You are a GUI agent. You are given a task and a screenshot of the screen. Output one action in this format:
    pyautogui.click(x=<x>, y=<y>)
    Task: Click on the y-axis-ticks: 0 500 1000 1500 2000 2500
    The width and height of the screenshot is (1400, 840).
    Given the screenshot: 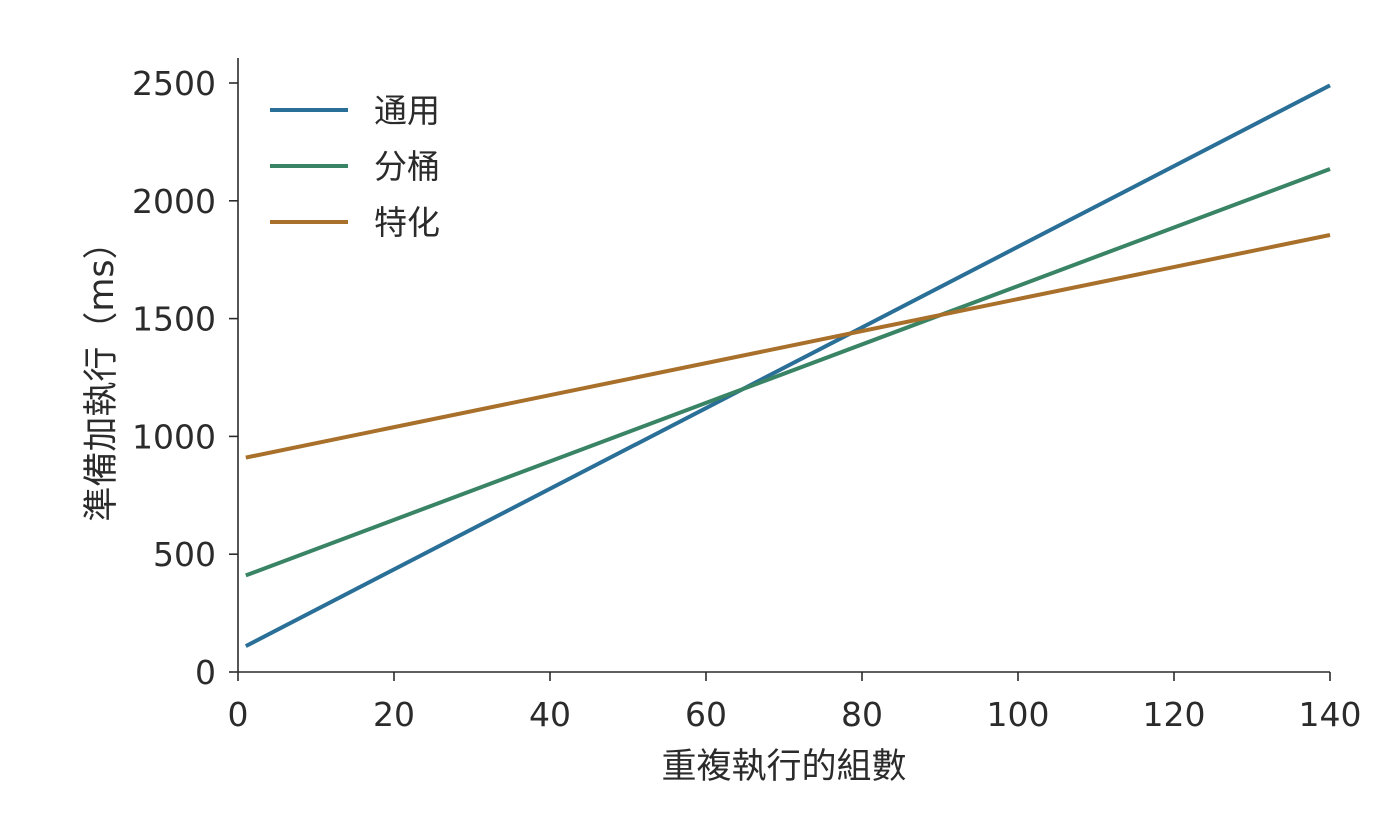 What is the action you would take?
    pyautogui.click(x=185, y=378)
    